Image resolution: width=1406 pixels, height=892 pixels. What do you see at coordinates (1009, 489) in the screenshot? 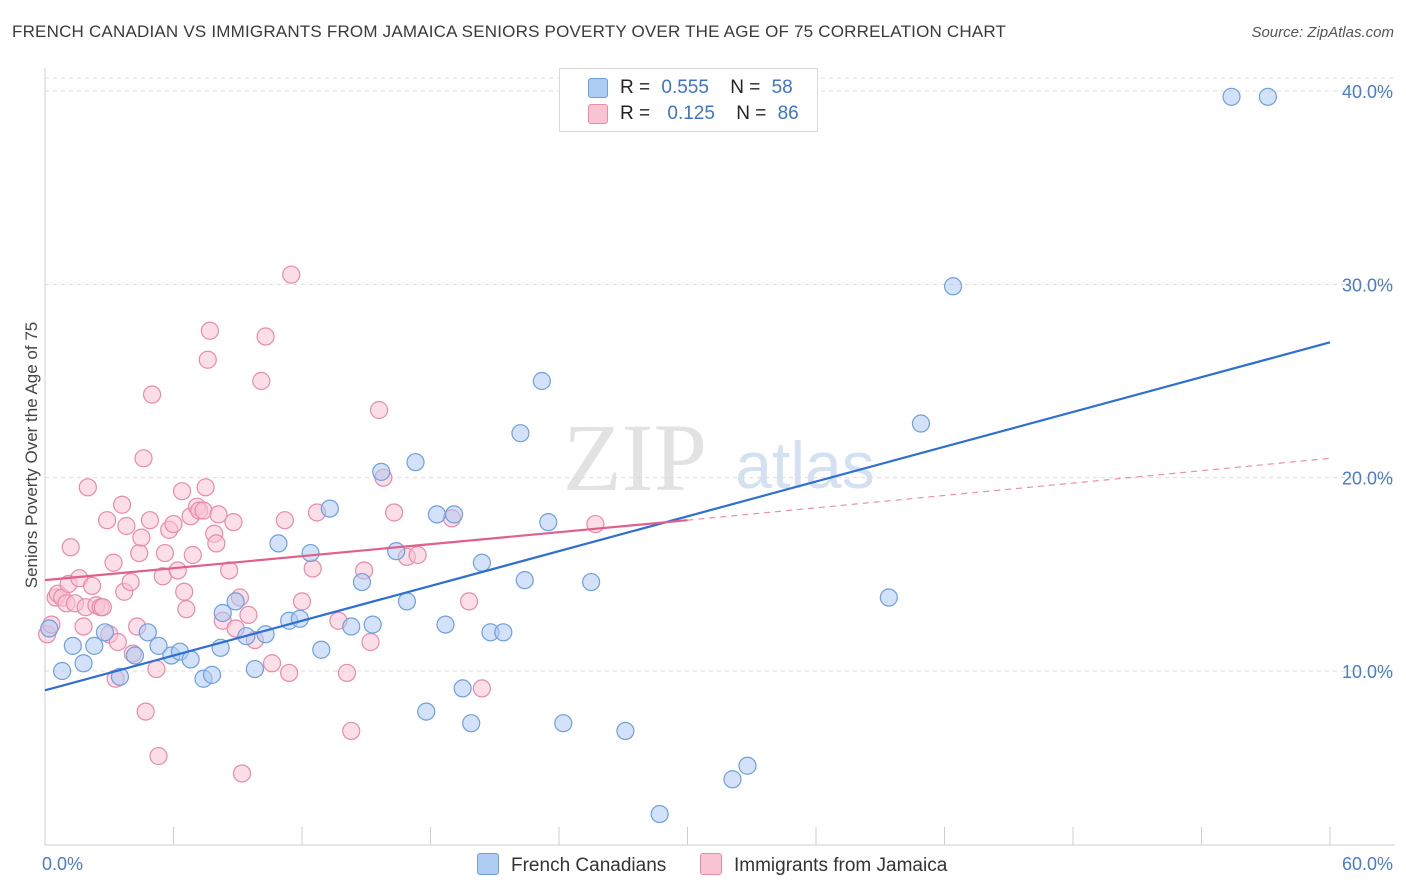
I see `trend-line-jamaica-extension` at bounding box center [1009, 489].